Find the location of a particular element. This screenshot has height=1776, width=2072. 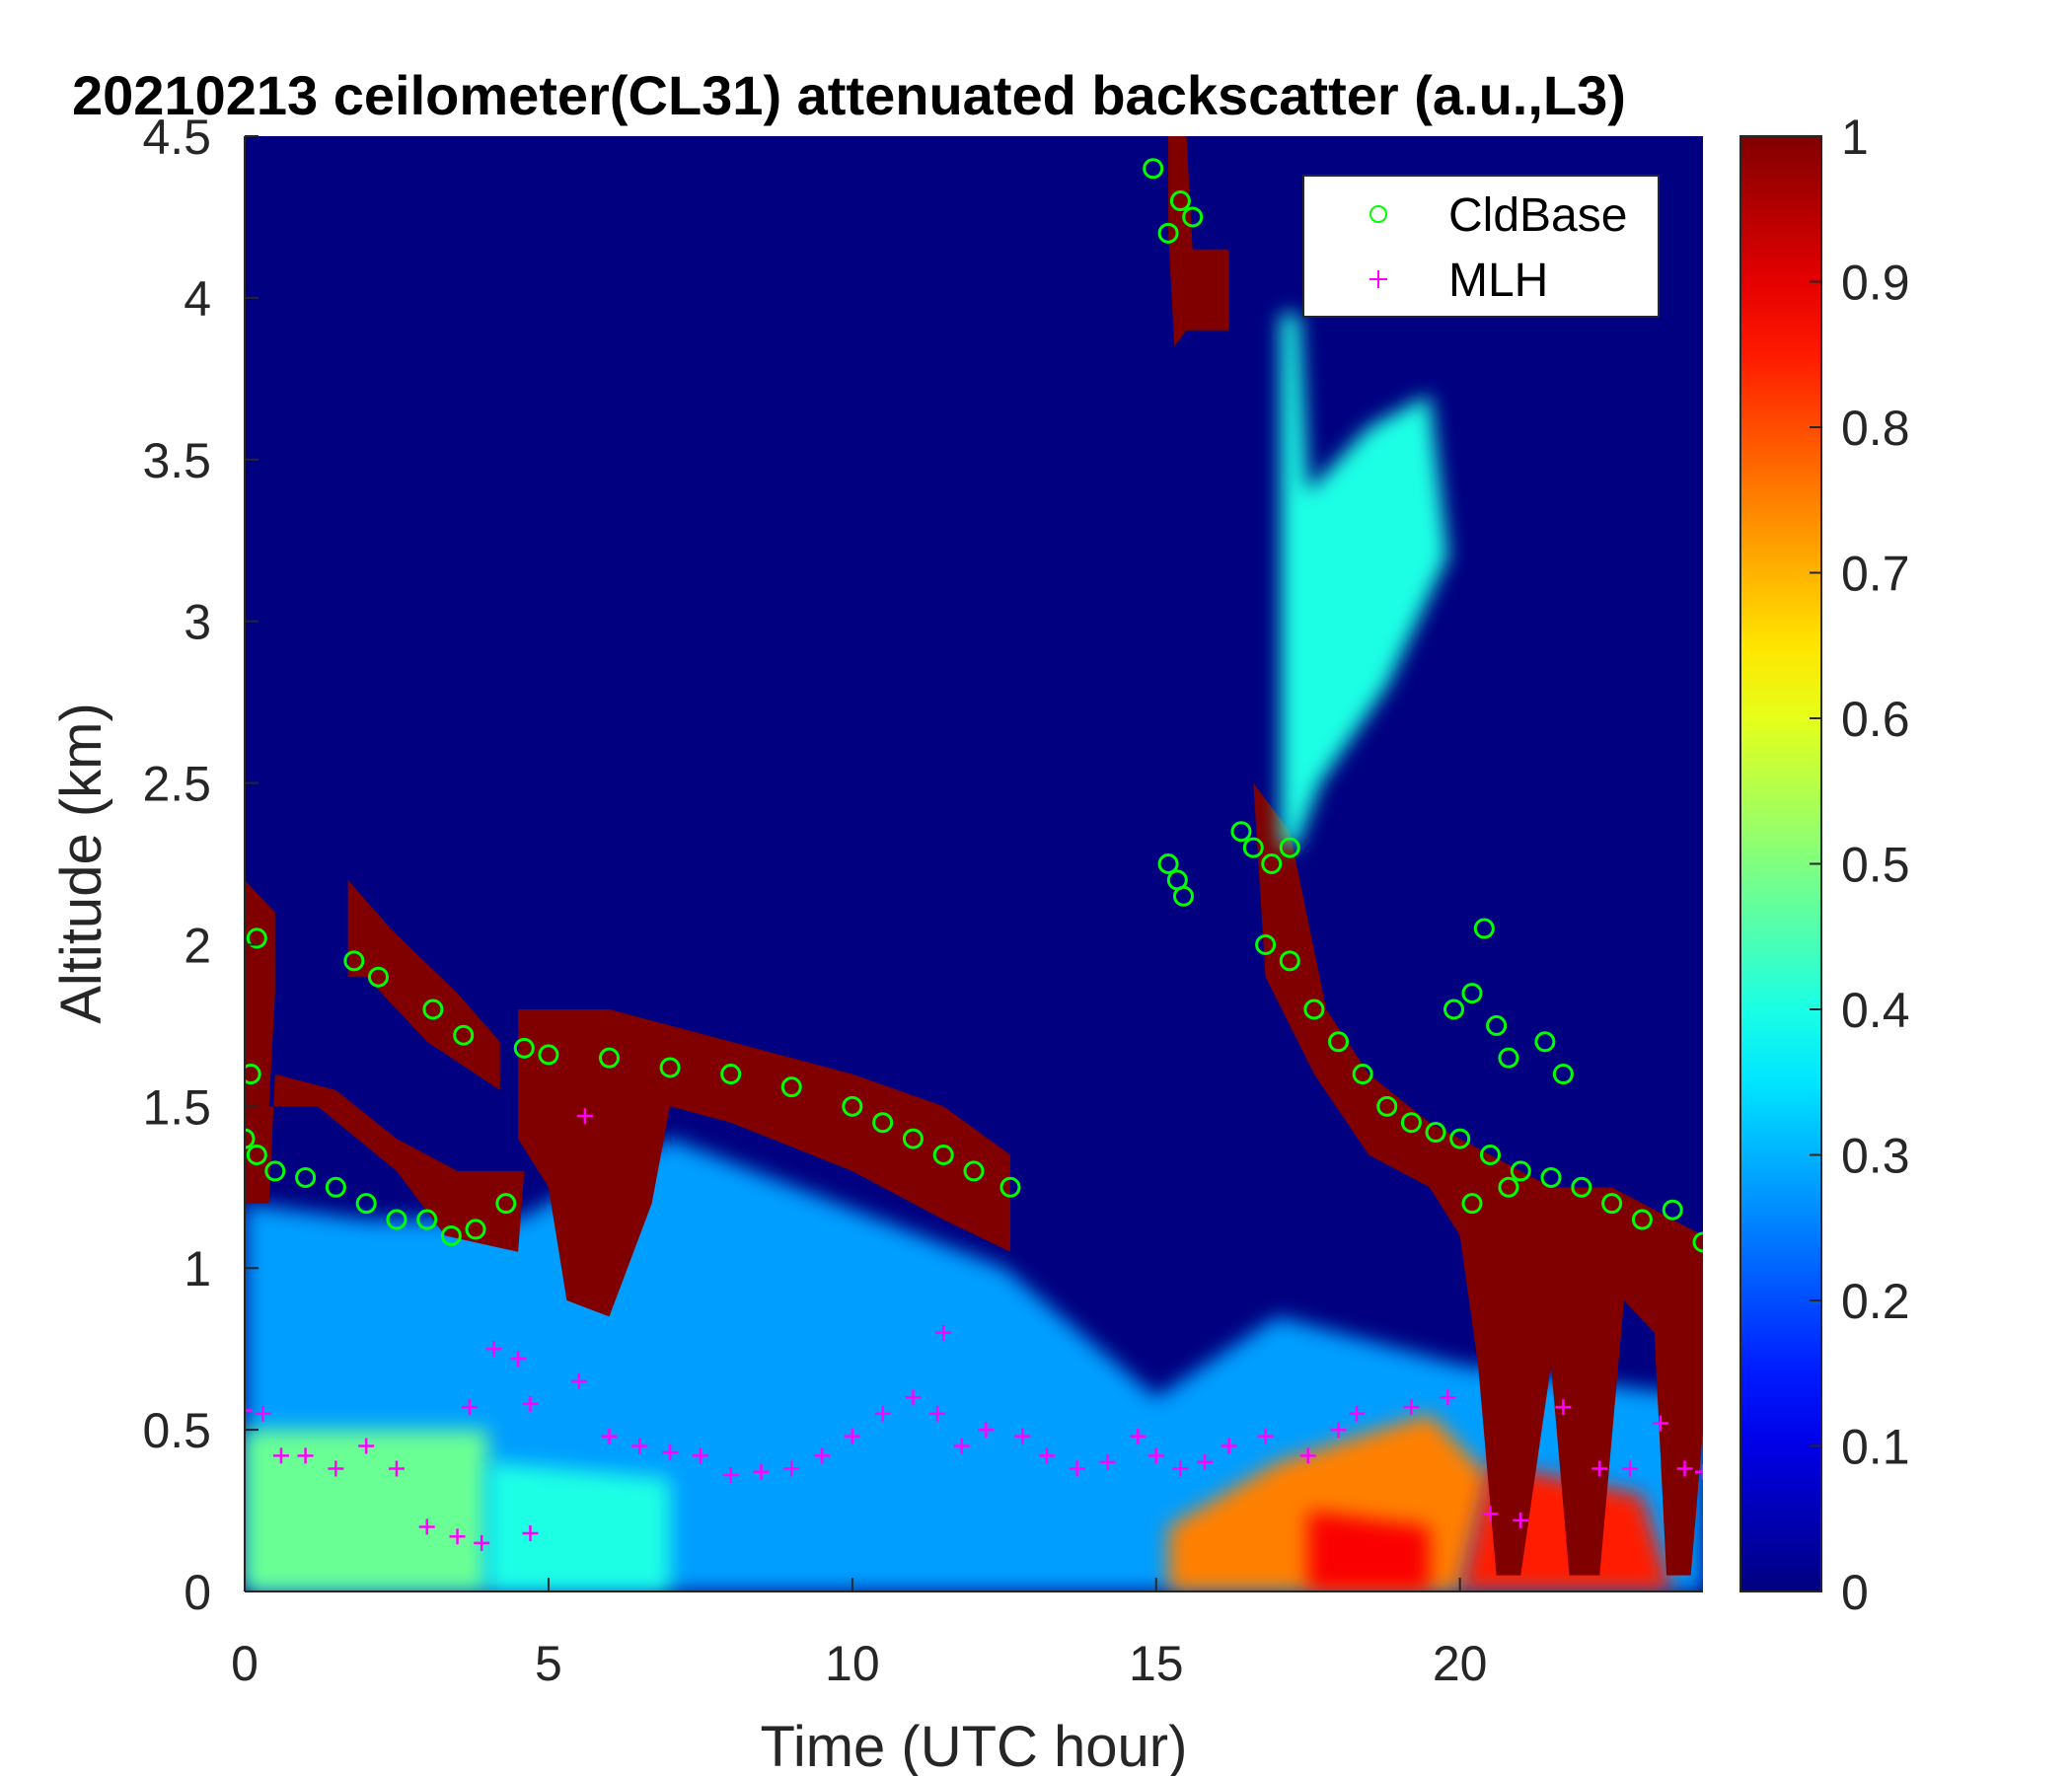

y-axis-label: Altitude (km) is located at coordinates (81, 864).